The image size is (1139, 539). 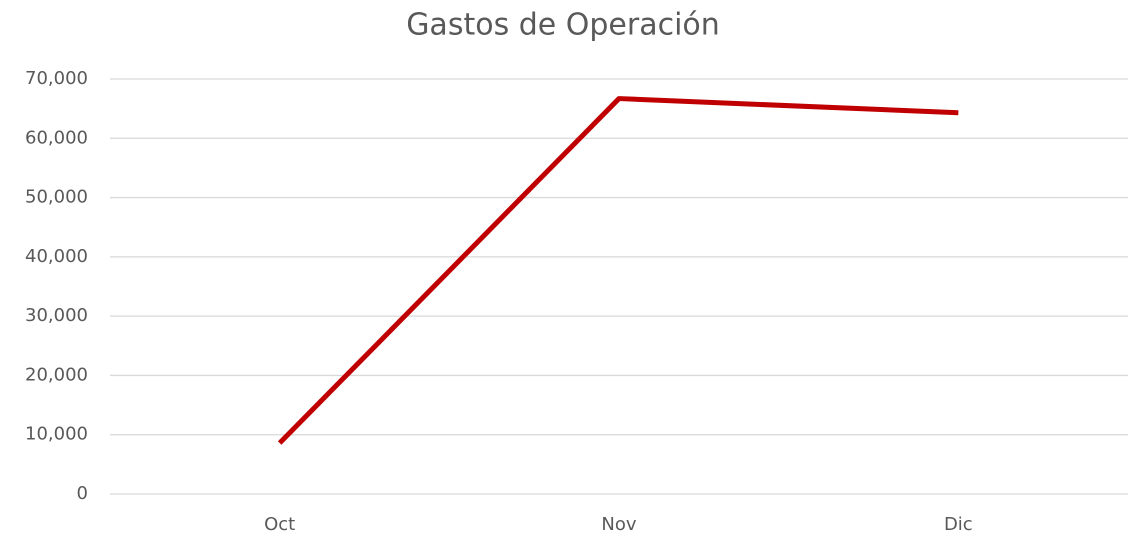 I want to click on y-tick-label: 0, so click(x=82, y=493).